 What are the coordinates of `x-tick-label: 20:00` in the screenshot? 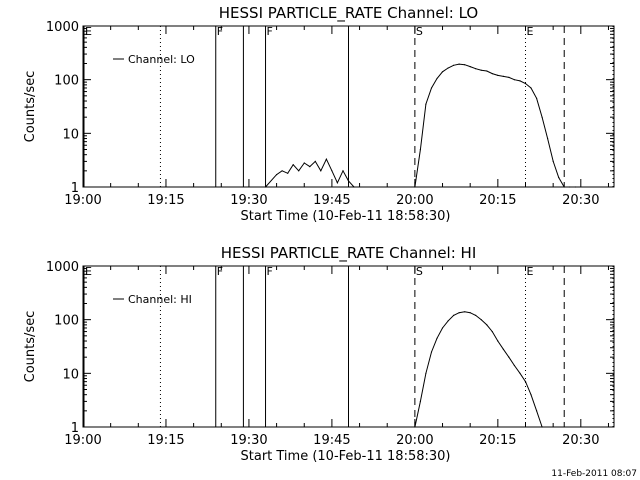 It's located at (414, 440).